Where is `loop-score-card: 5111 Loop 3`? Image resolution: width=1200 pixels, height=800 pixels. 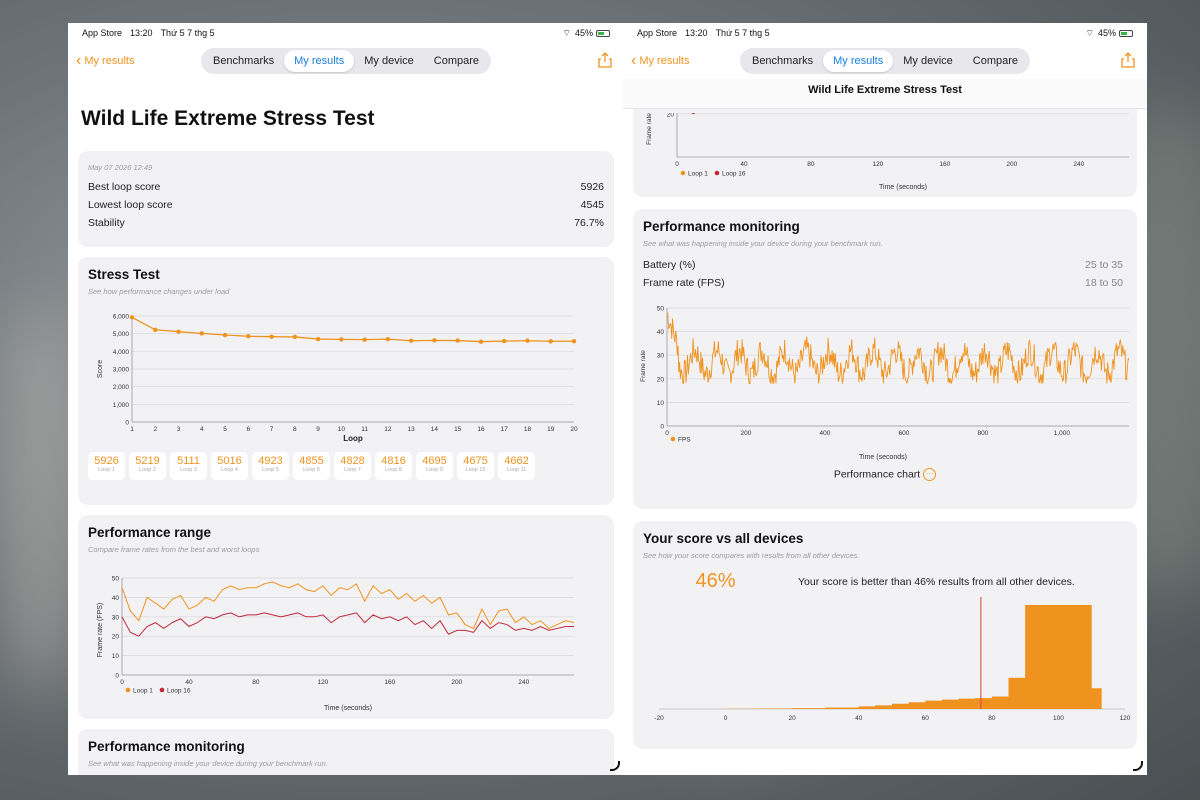 loop-score-card: 5111 Loop 3 is located at coordinates (188, 466).